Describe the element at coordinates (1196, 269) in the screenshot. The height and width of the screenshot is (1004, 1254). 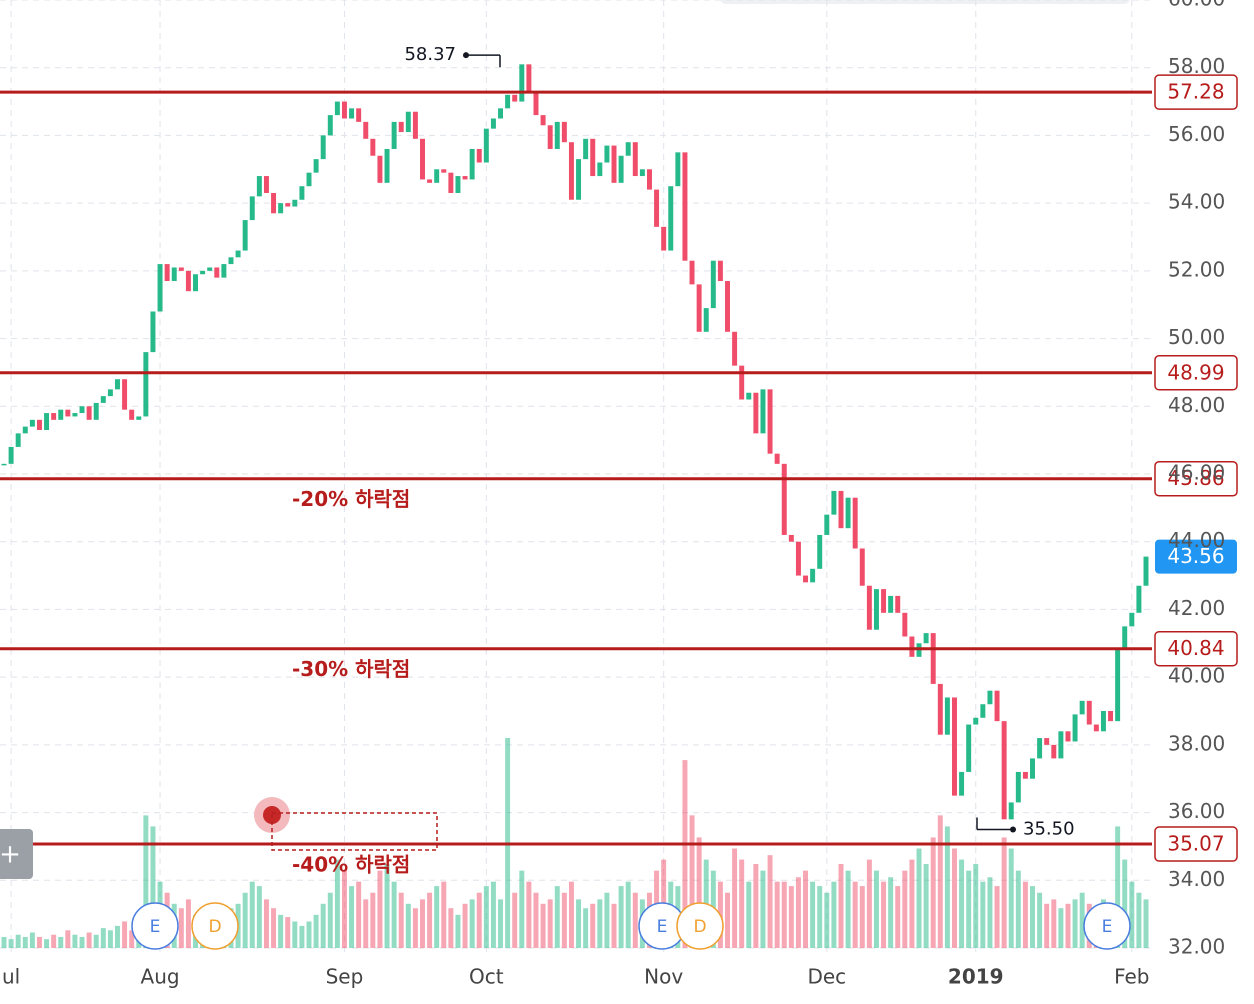
I see `y-tick-label: 52.00` at that location.